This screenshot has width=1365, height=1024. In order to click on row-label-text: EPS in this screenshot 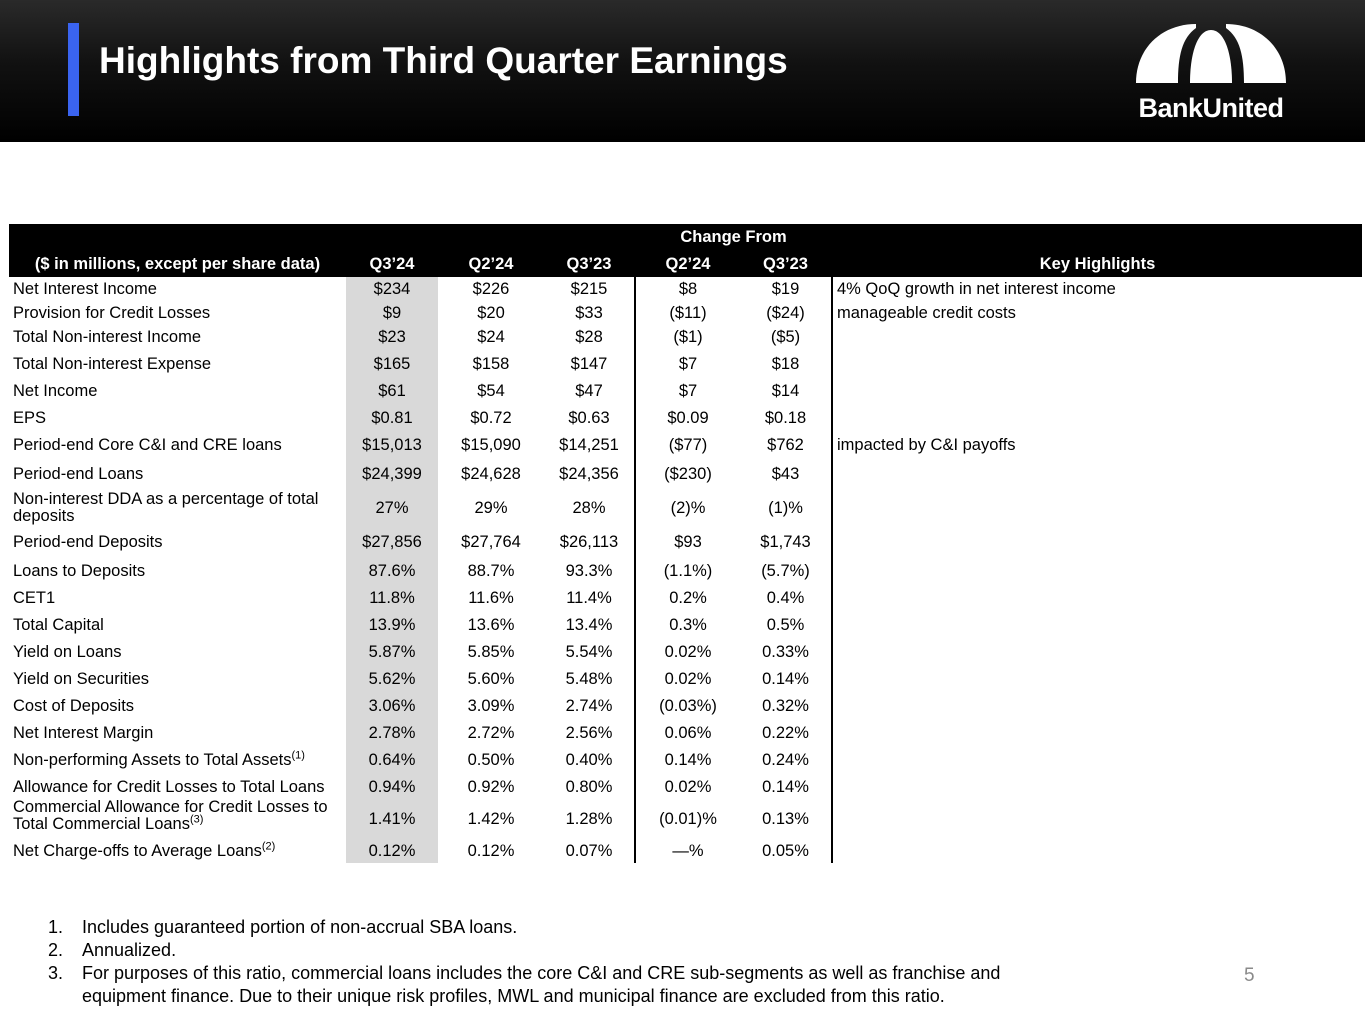, I will do `click(30, 417)`.